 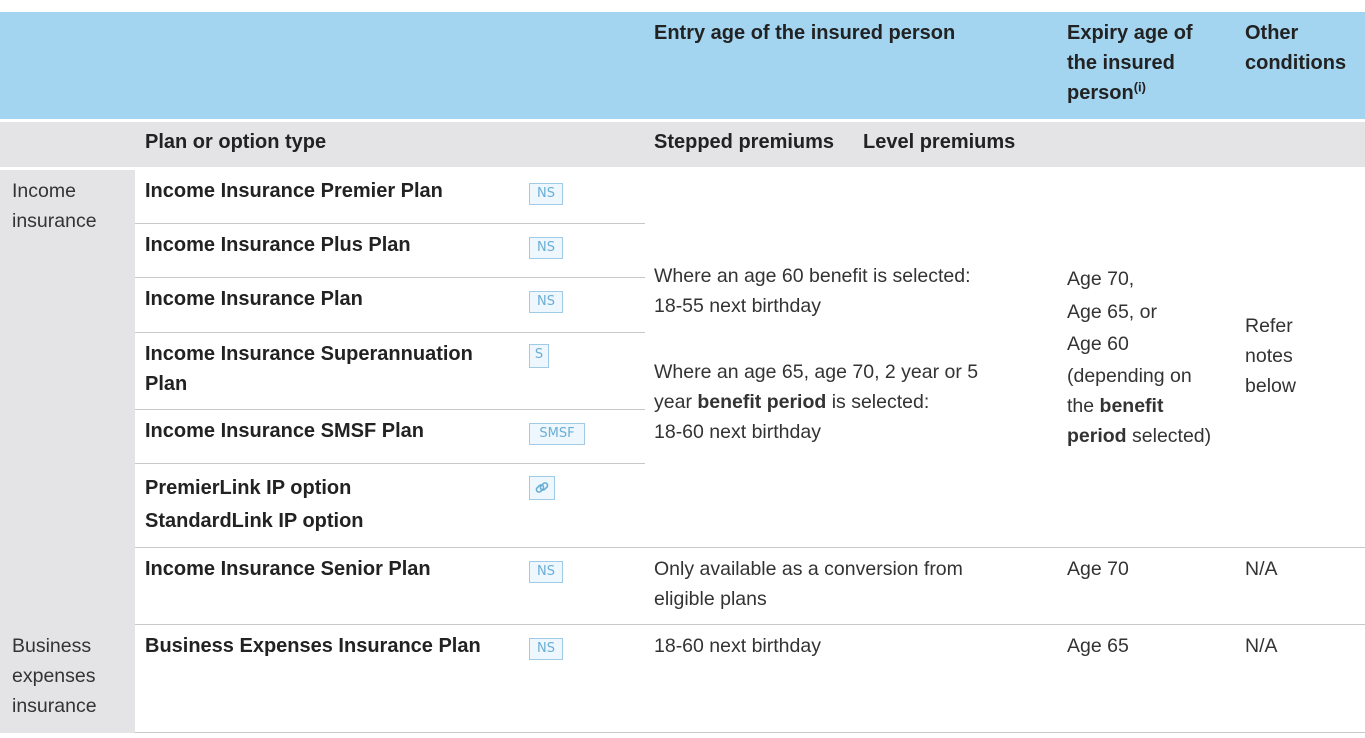 What do you see at coordinates (805, 33) in the screenshot?
I see `header-entry-age: Entry age of the insured person` at bounding box center [805, 33].